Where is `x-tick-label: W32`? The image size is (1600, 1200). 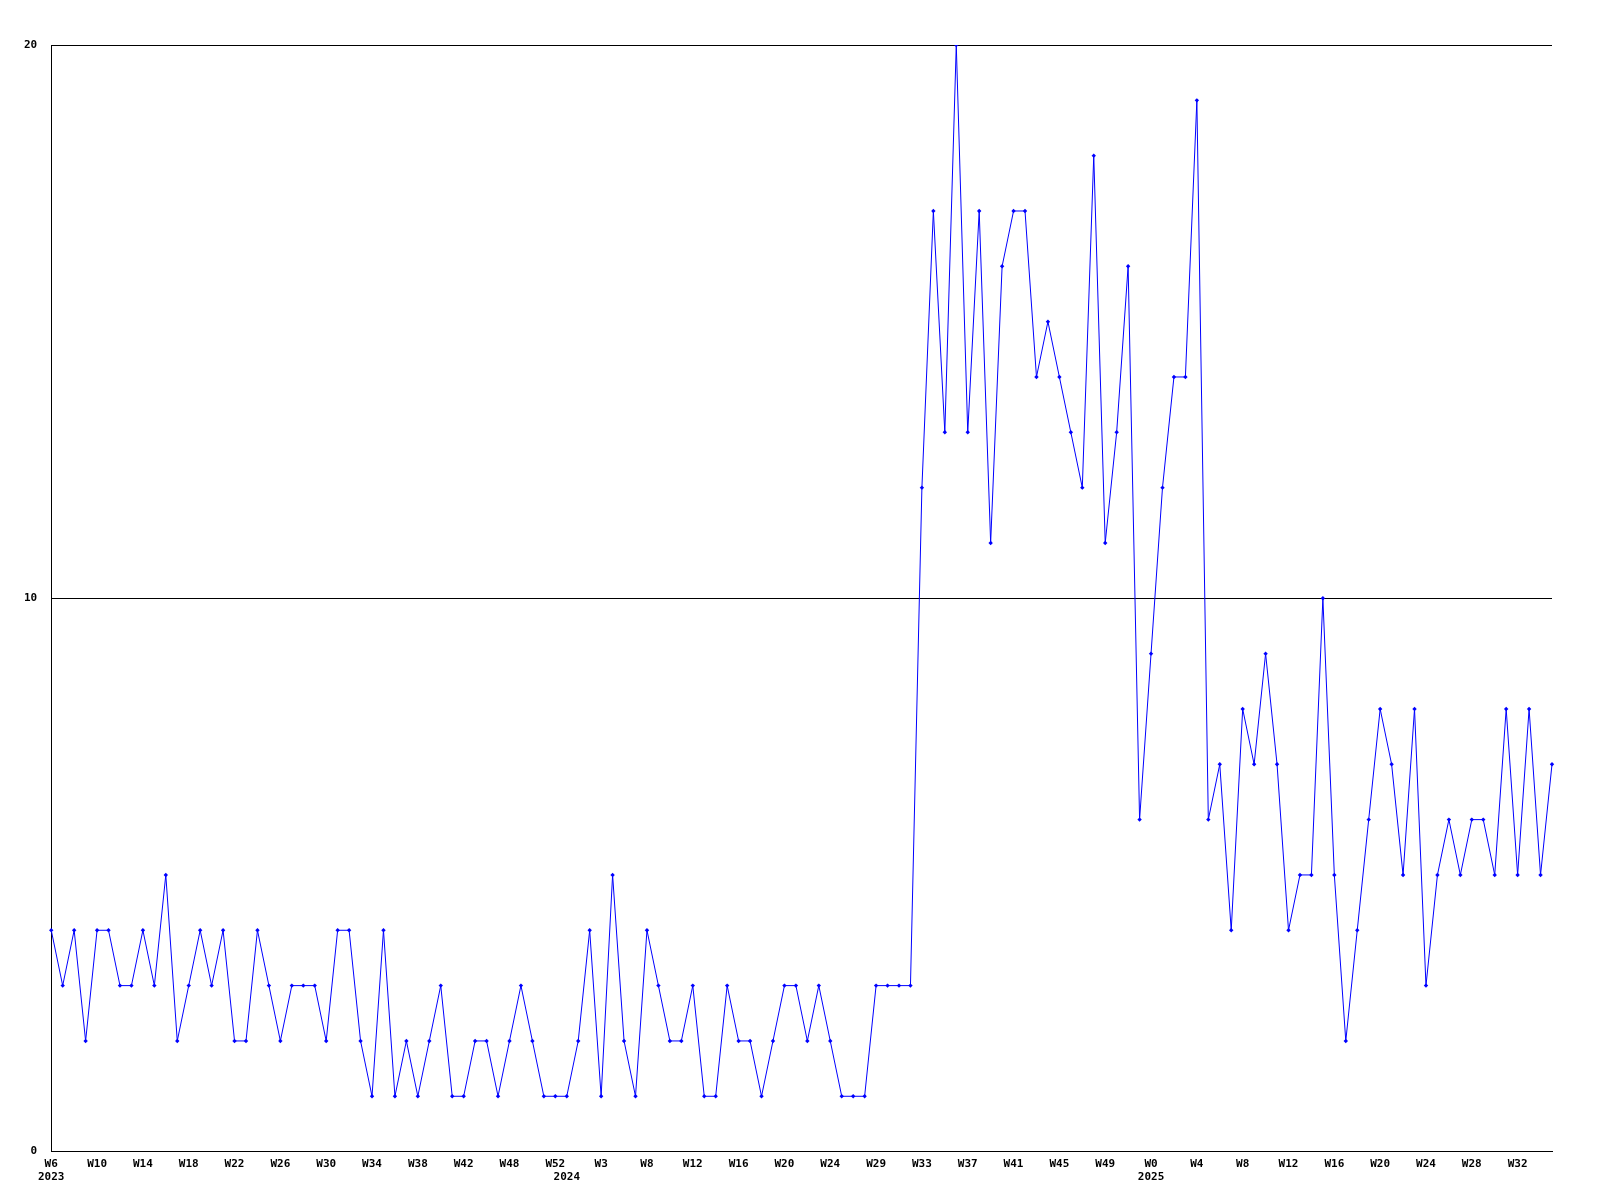
x-tick-label: W32 is located at coordinates (1517, 1164).